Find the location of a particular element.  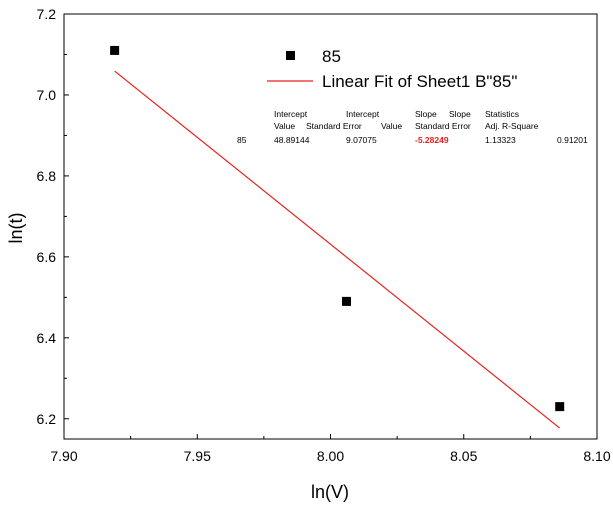

stat-subheader-value-1: Value is located at coordinates (284, 126).